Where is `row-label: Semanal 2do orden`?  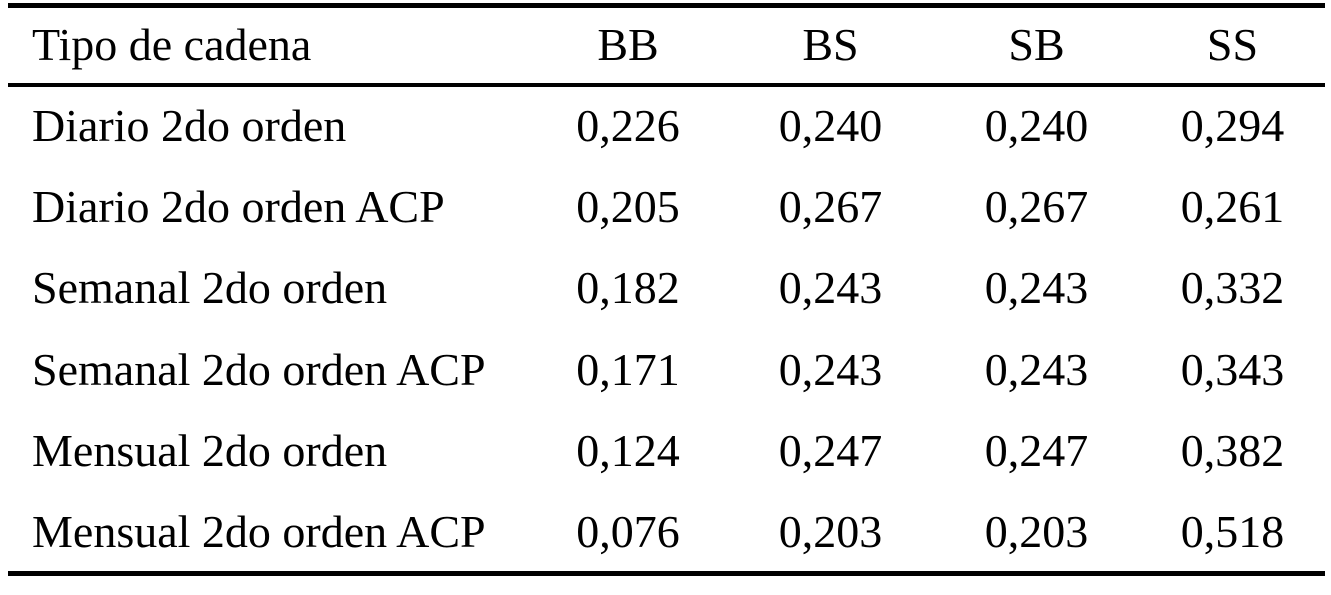 row-label: Semanal 2do orden is located at coordinates (210, 288).